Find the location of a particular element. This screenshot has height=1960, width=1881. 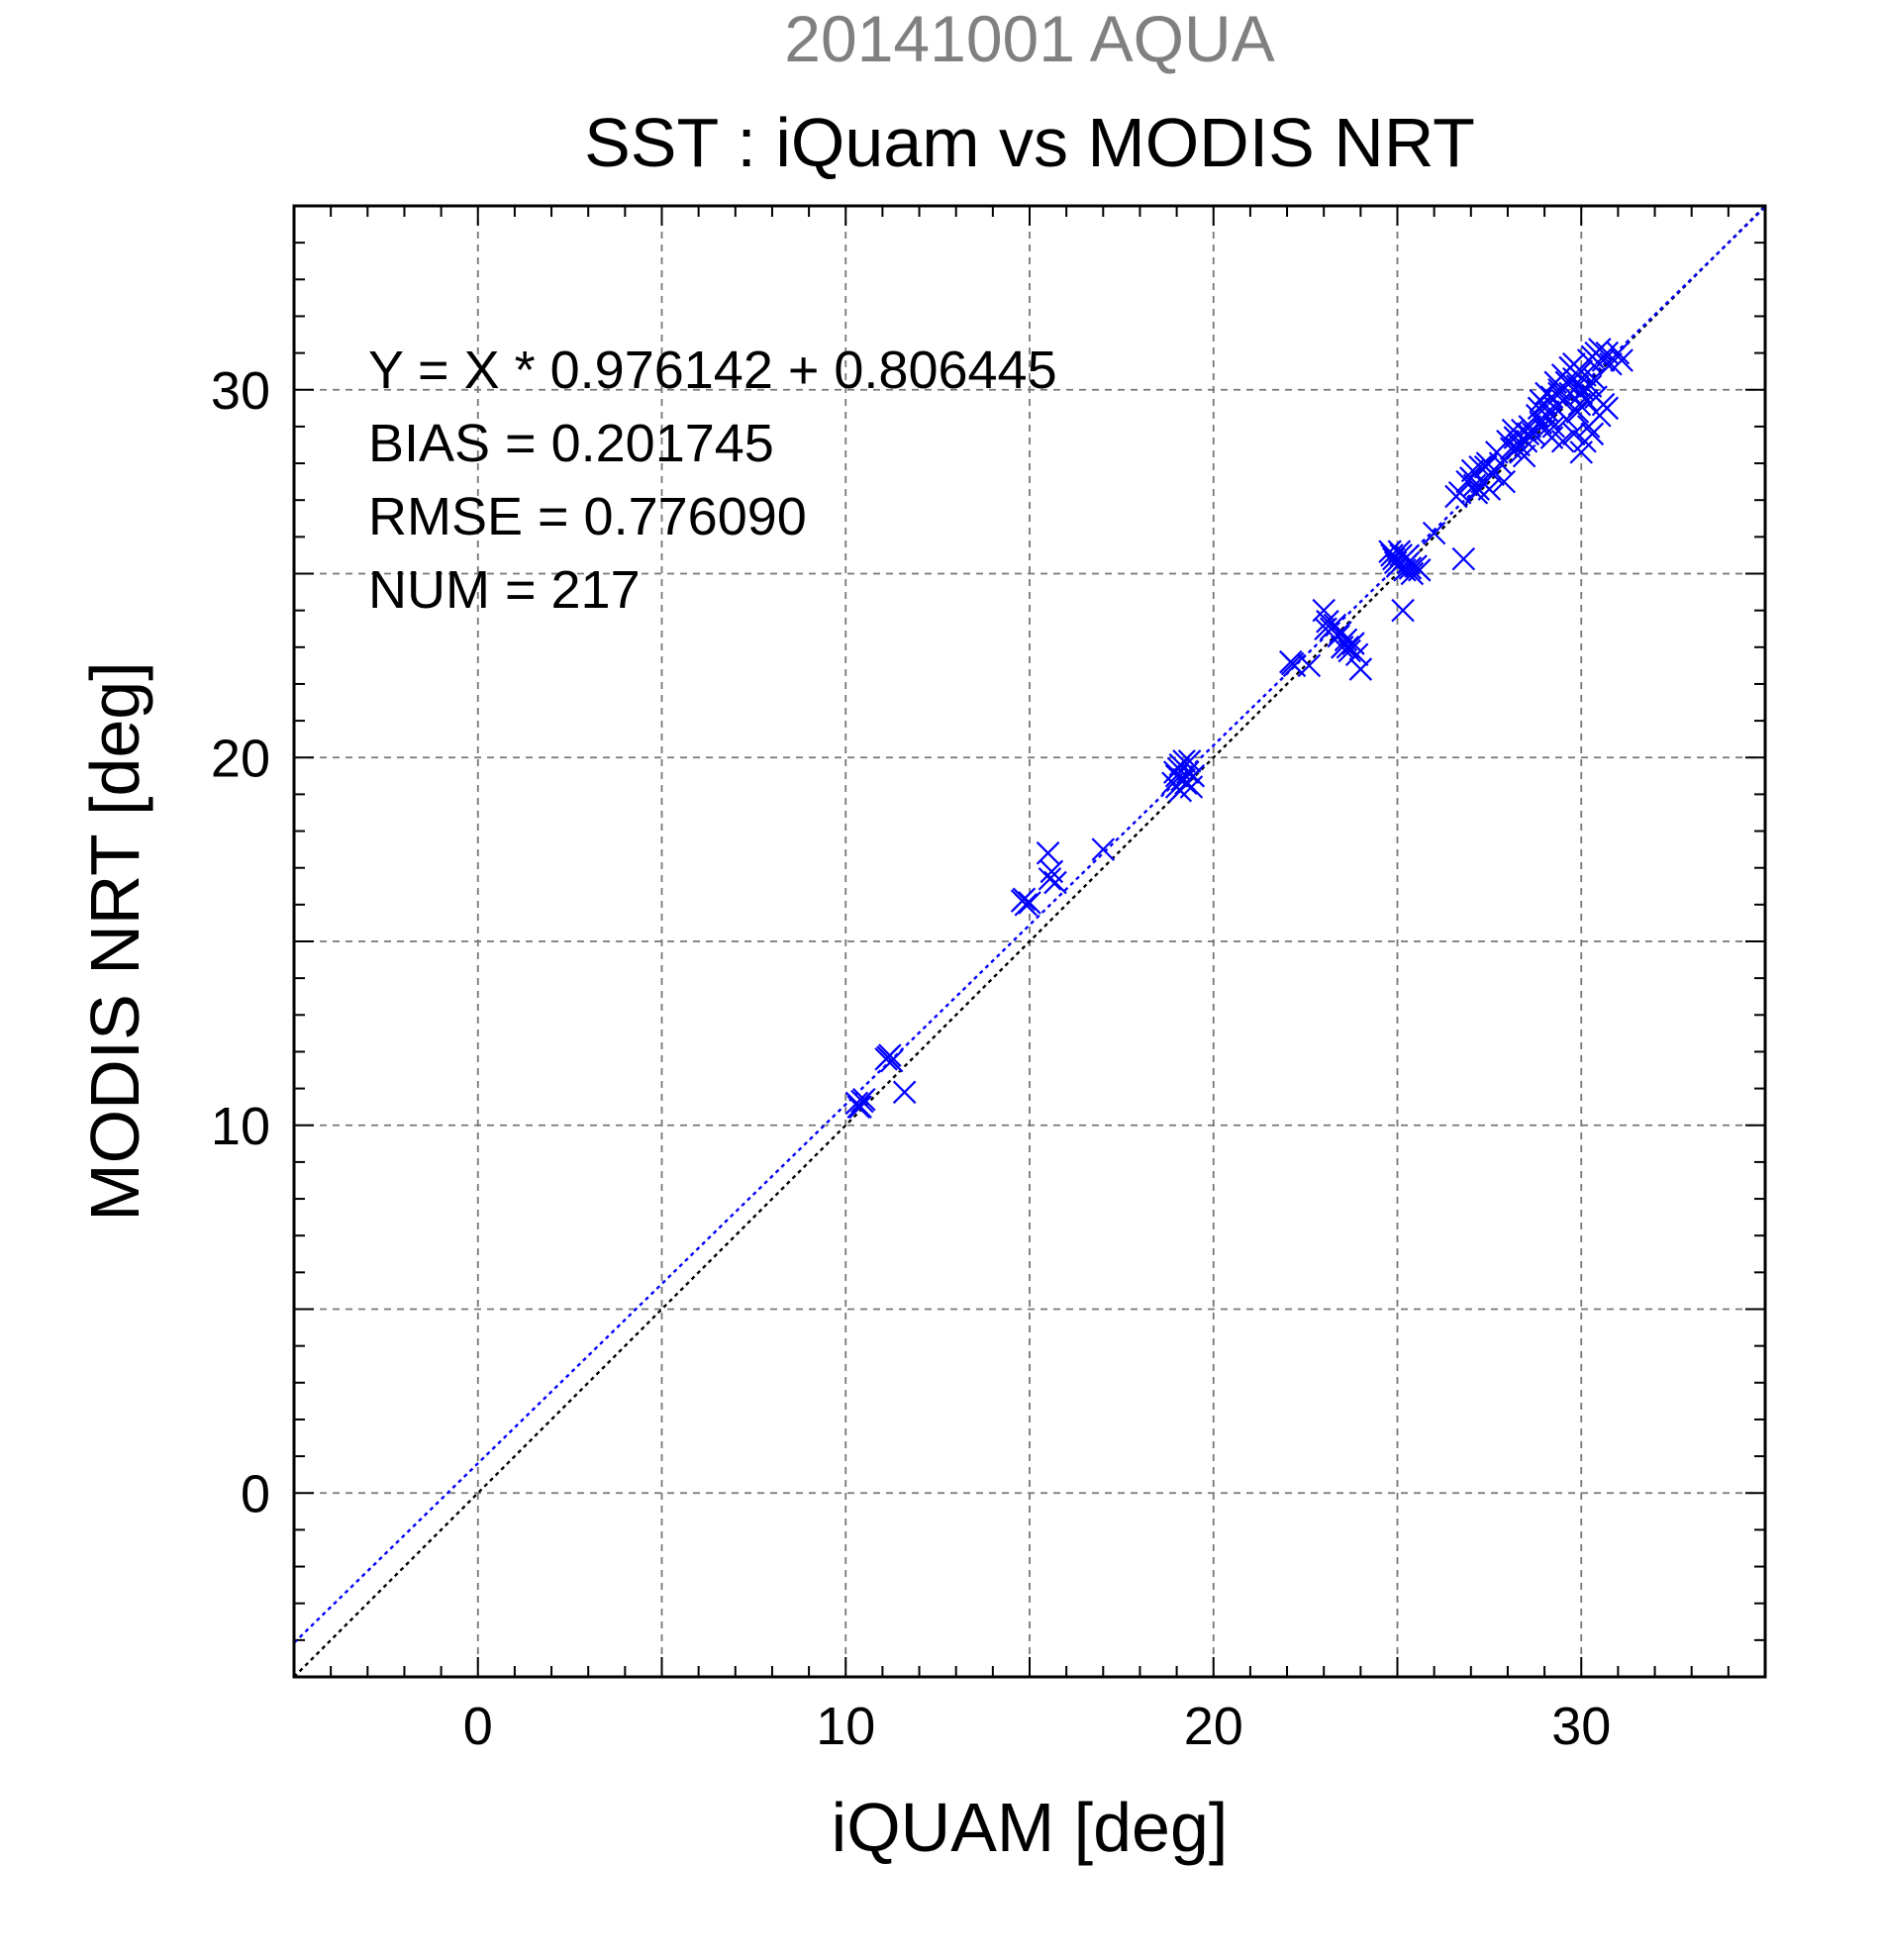

y-tick-label: 30 is located at coordinates (241, 391).